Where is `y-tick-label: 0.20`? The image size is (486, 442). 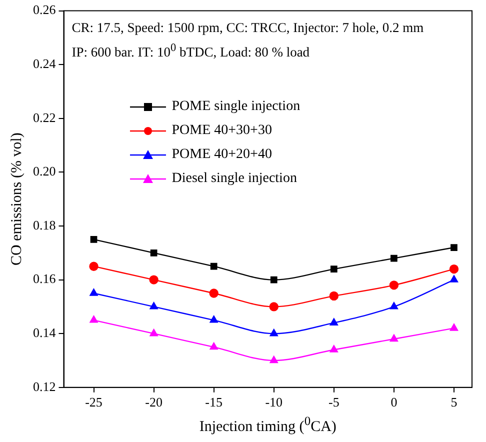 y-tick-label: 0.20 is located at coordinates (44, 171).